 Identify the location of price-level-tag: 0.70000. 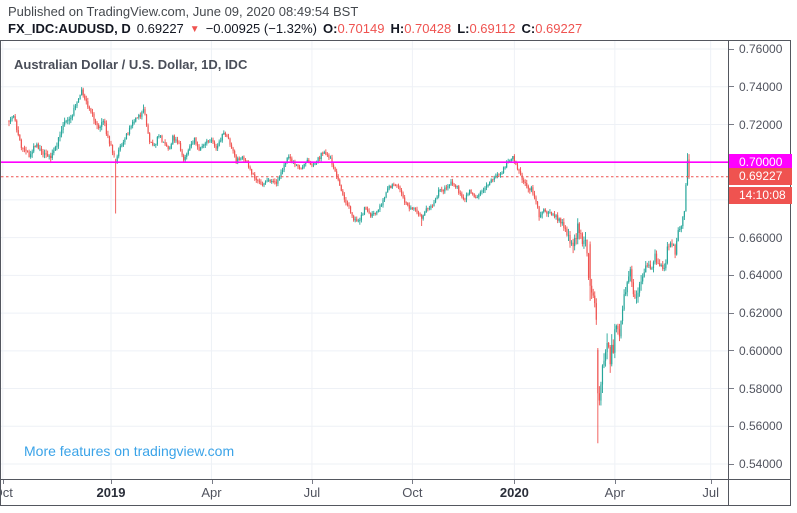
(760, 162).